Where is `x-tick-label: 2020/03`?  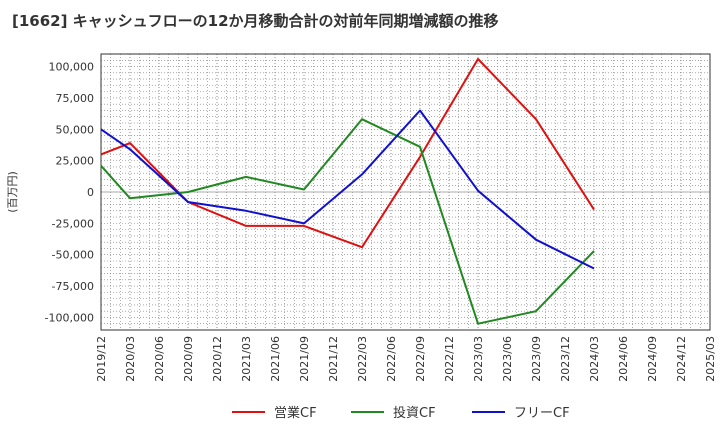 x-tick-label: 2020/03 is located at coordinates (130, 359).